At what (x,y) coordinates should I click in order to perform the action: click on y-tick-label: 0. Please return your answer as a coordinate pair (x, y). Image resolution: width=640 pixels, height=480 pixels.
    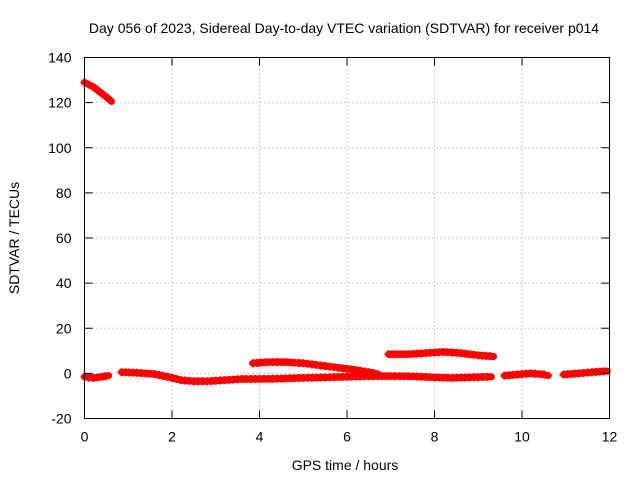
    Looking at the image, I should click on (68, 373).